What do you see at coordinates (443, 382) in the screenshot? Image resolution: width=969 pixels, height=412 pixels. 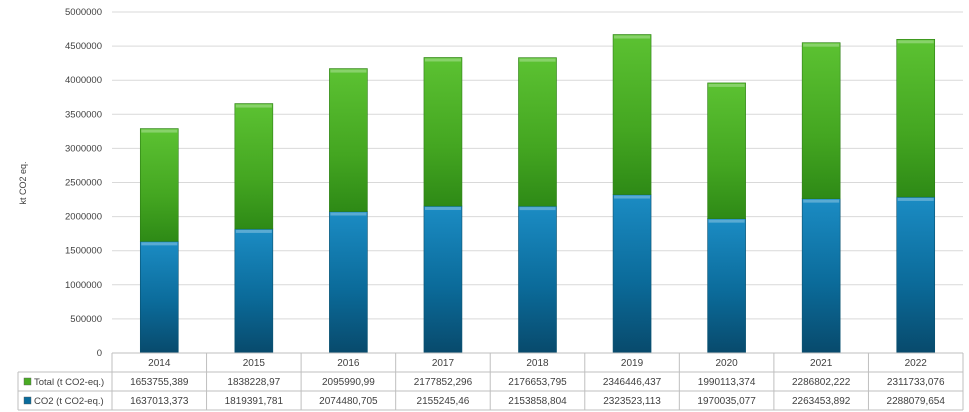 I see `data-table-cell: 2177852,296` at bounding box center [443, 382].